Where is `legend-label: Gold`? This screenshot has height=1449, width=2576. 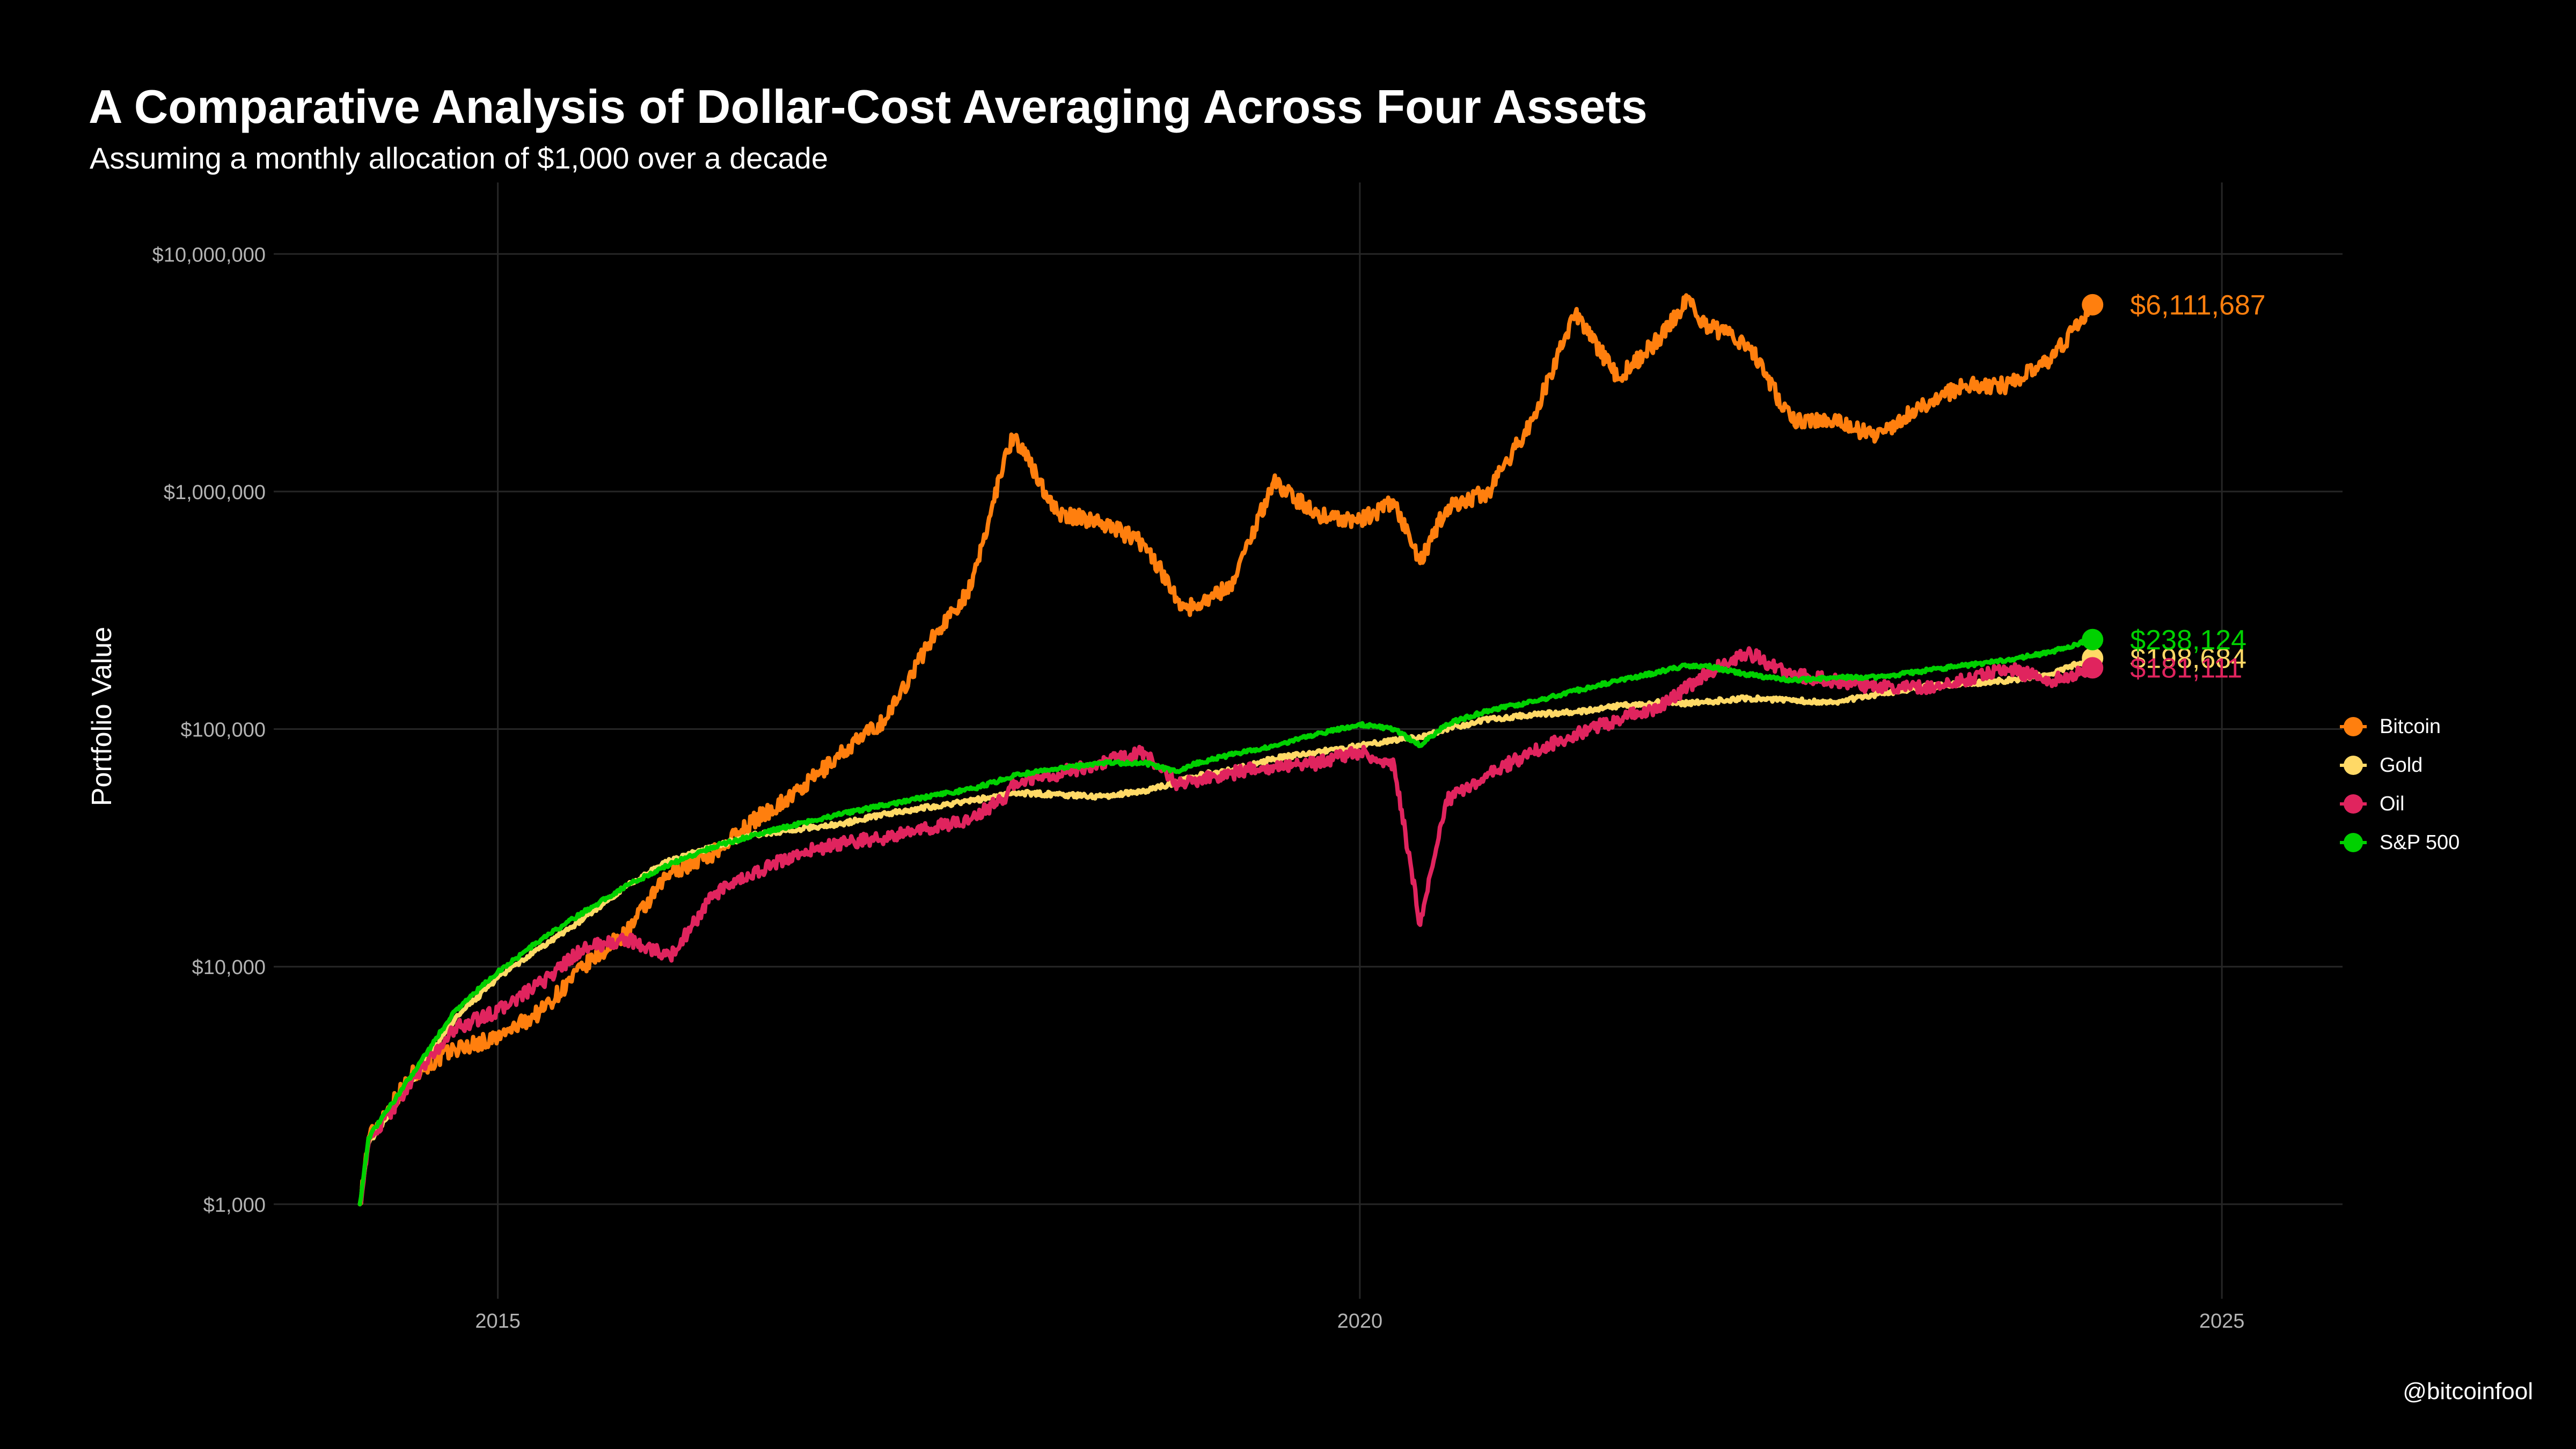
legend-label: Gold is located at coordinates (2401, 765).